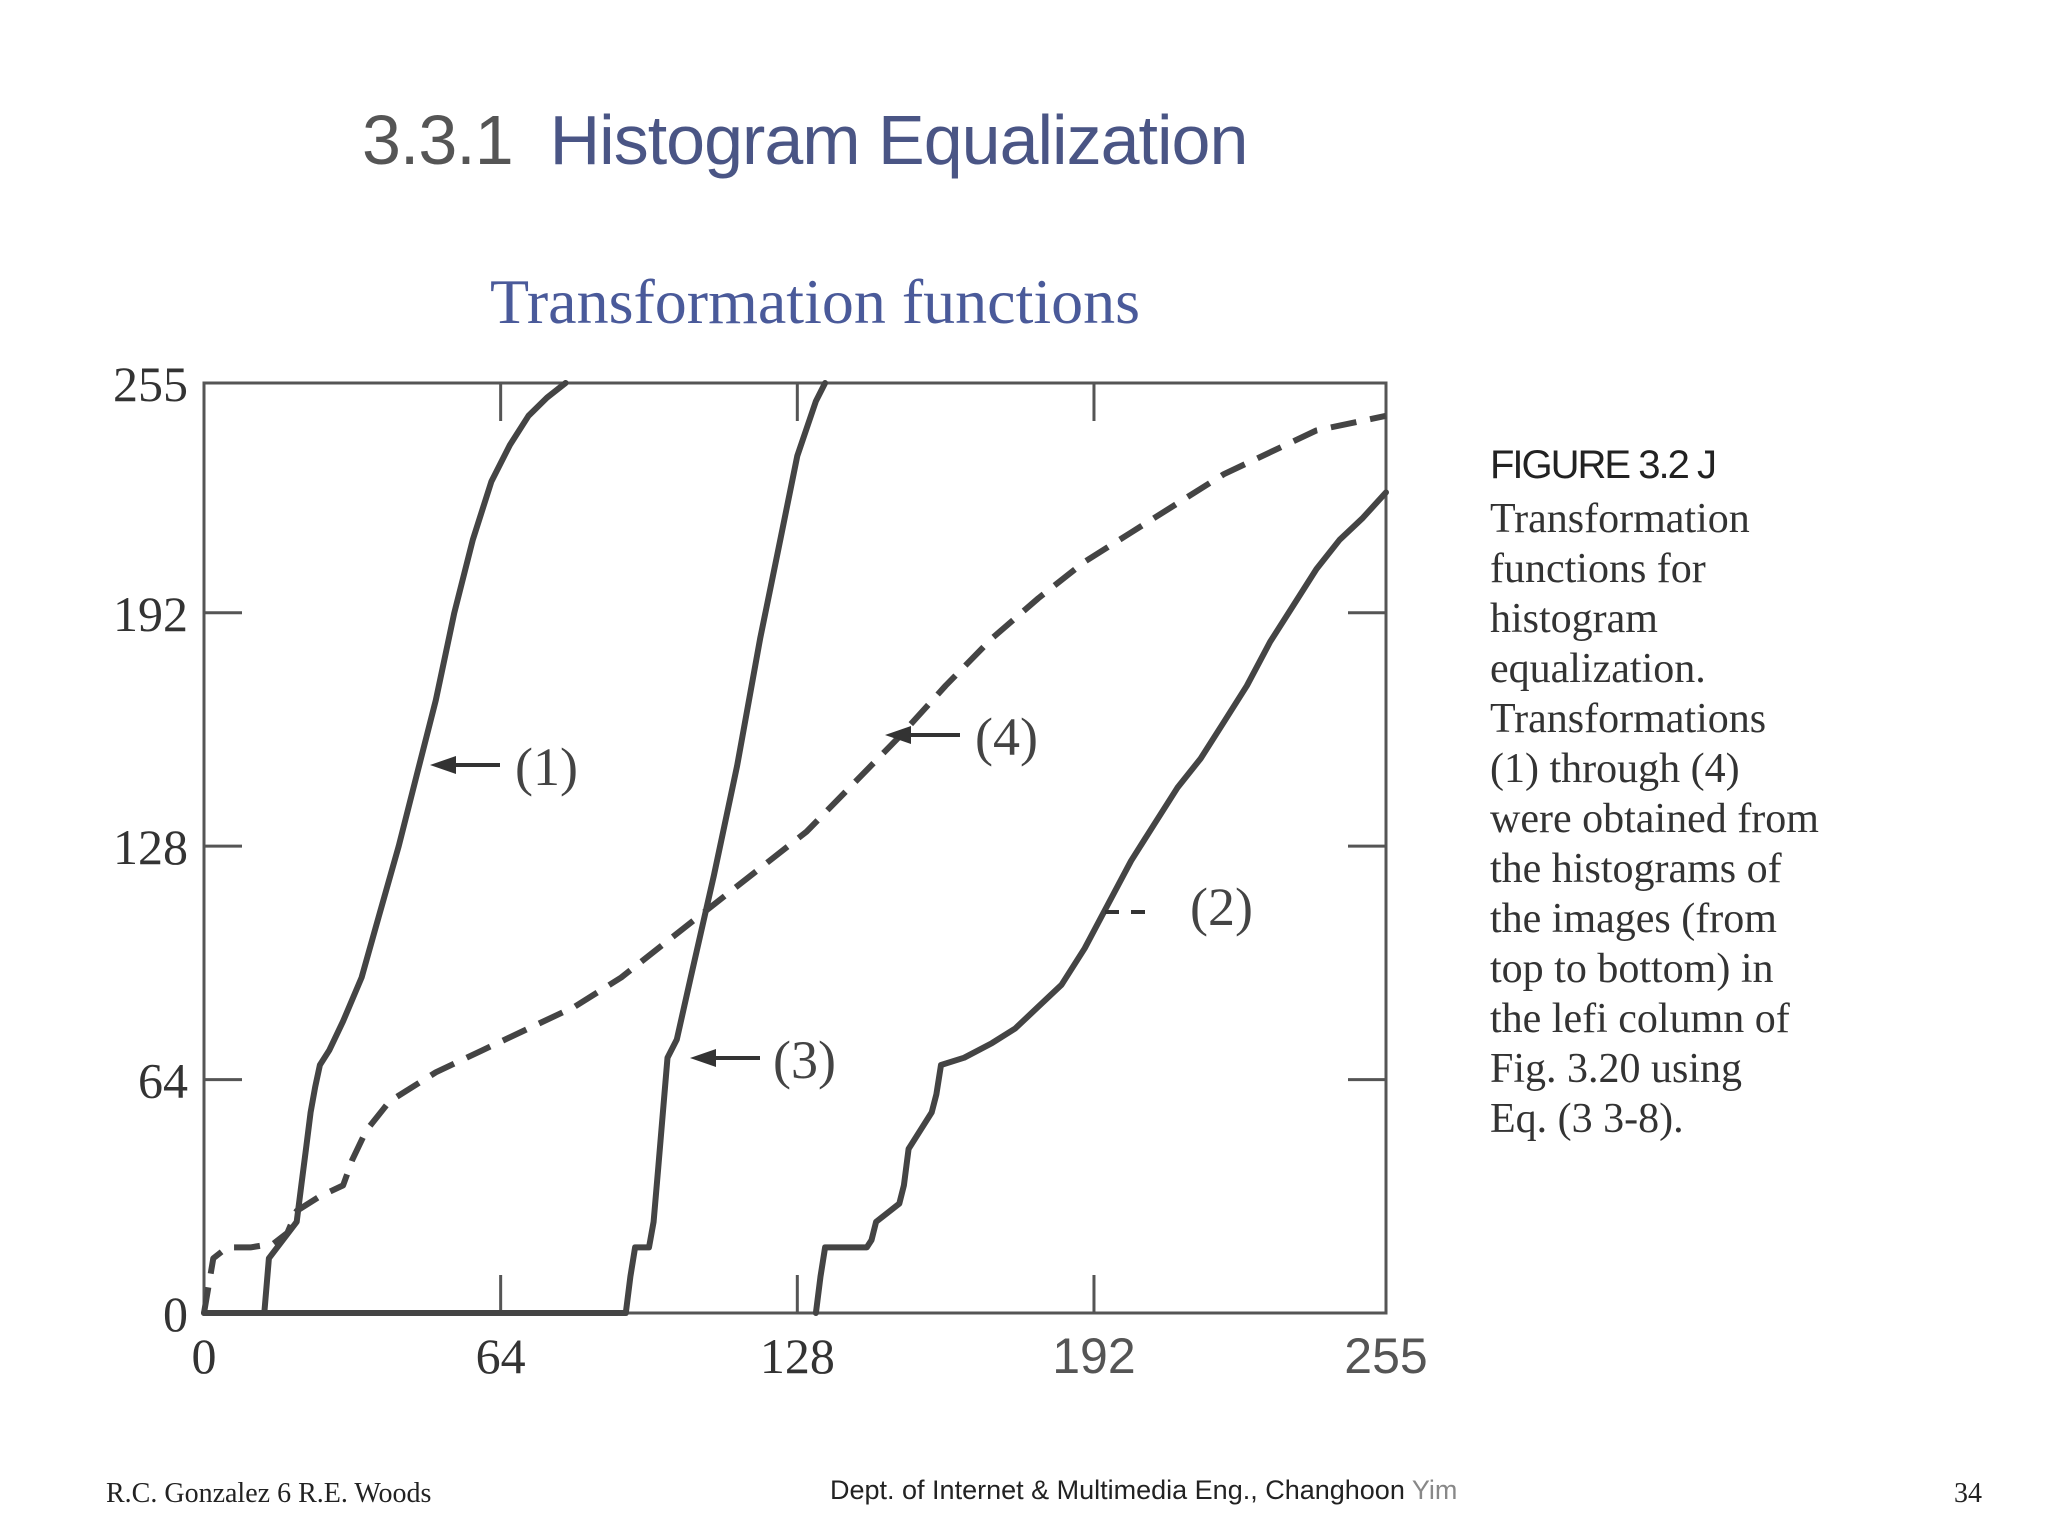  I want to click on x-tick-label: 192, so click(1093, 1356).